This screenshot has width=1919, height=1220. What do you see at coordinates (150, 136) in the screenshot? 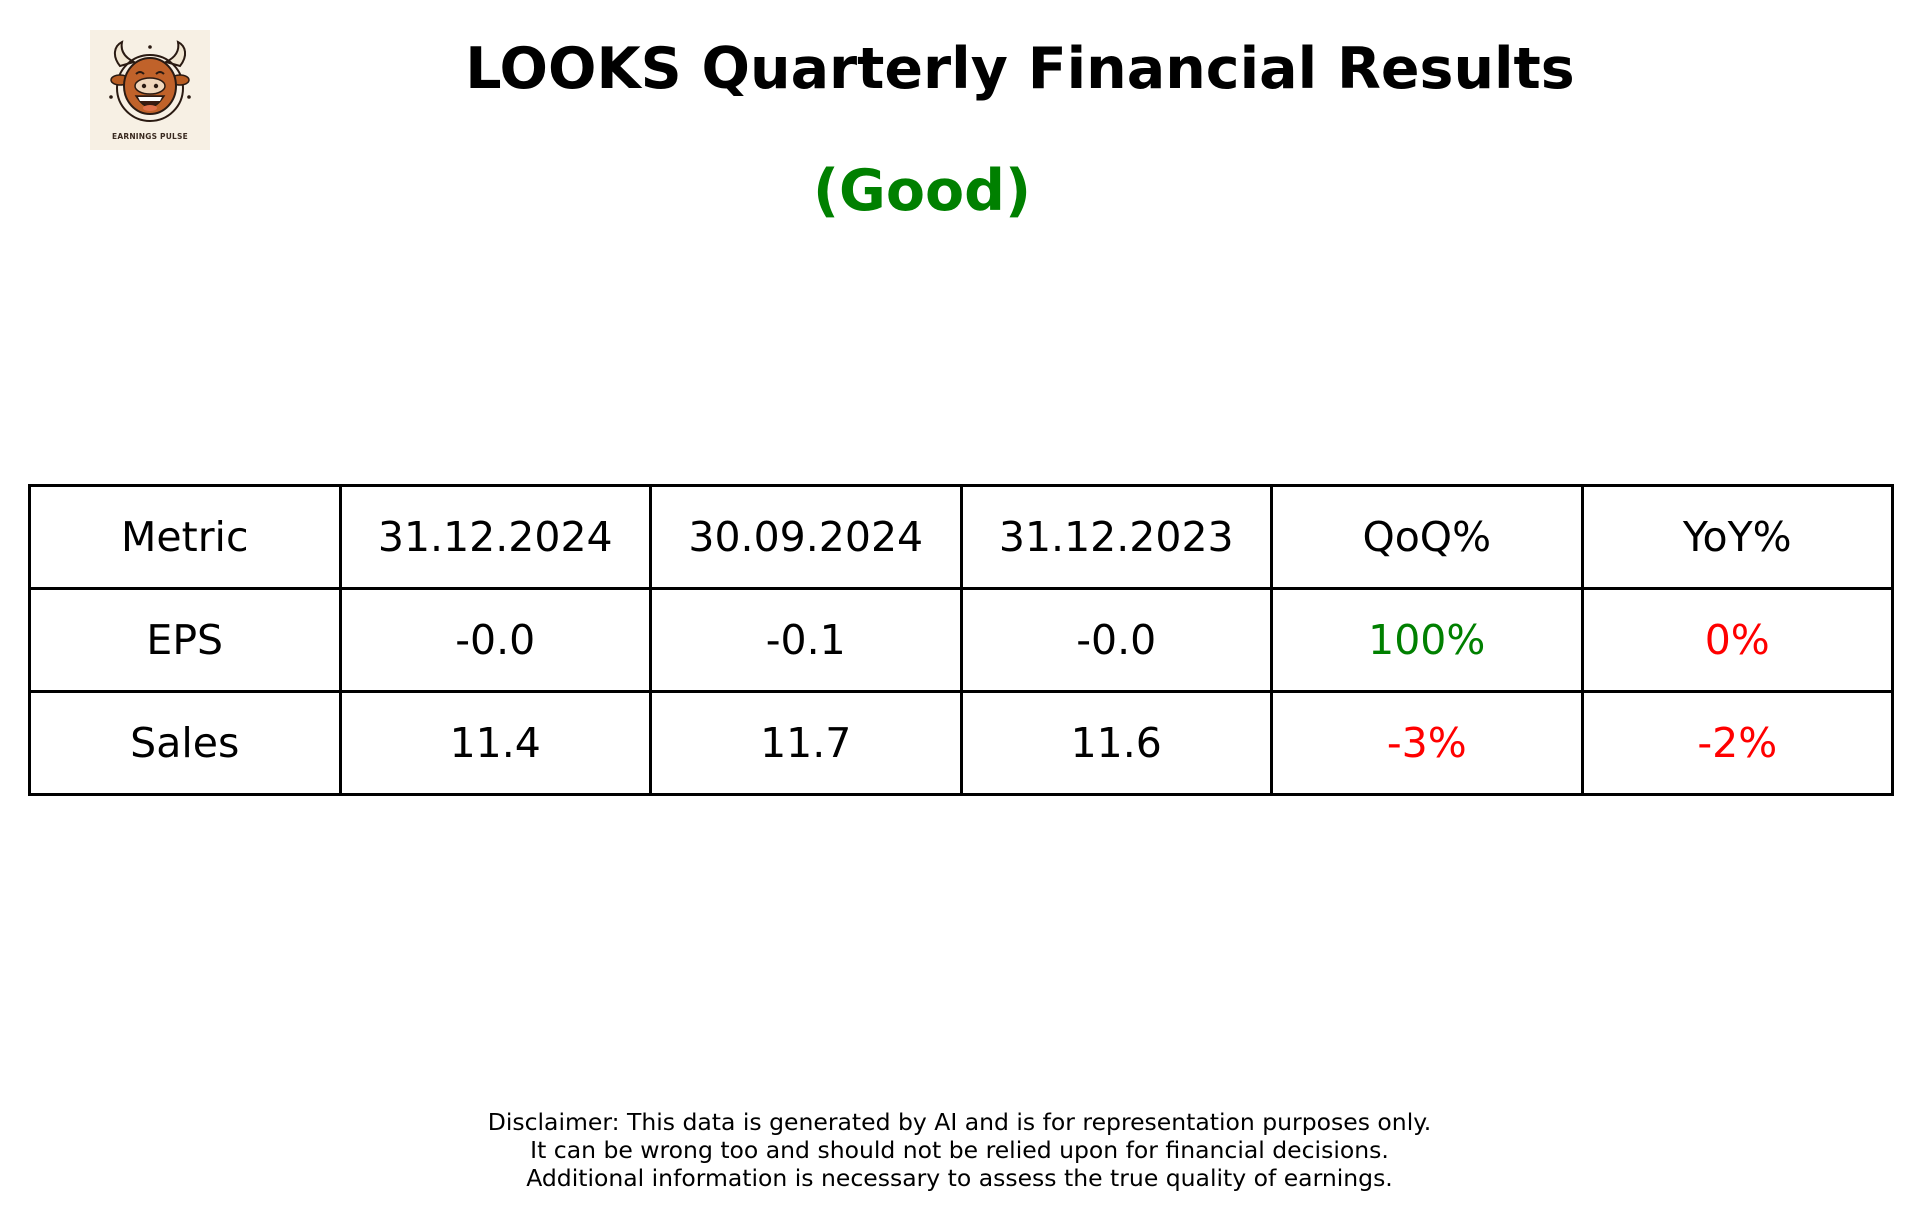
I see `logo-text: EARNINGS PULSE` at bounding box center [150, 136].